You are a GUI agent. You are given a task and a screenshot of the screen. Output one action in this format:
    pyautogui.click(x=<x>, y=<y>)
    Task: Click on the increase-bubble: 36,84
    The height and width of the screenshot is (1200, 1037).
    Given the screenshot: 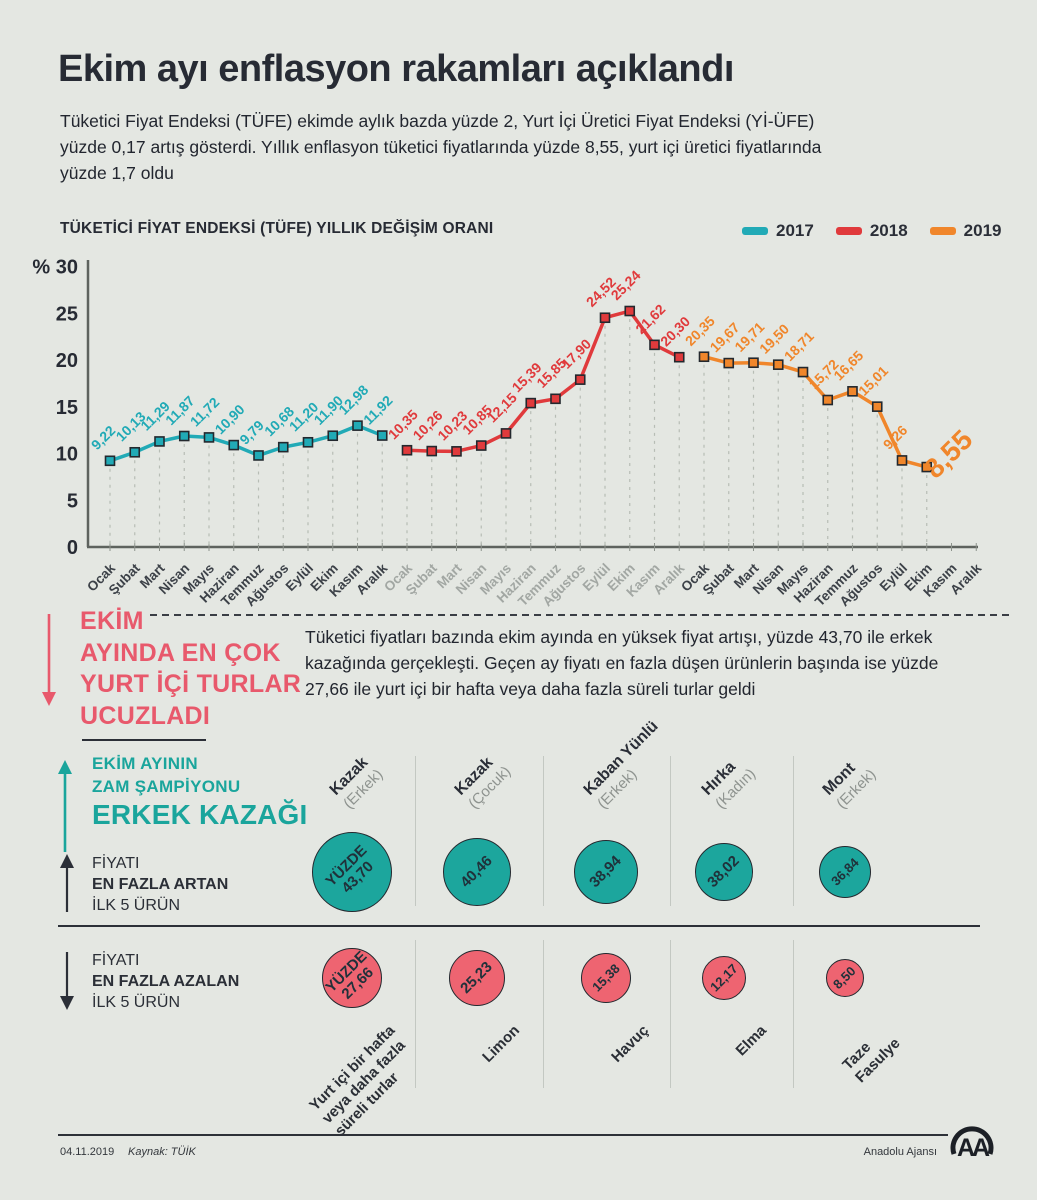 What is the action you would take?
    pyautogui.click(x=845, y=872)
    